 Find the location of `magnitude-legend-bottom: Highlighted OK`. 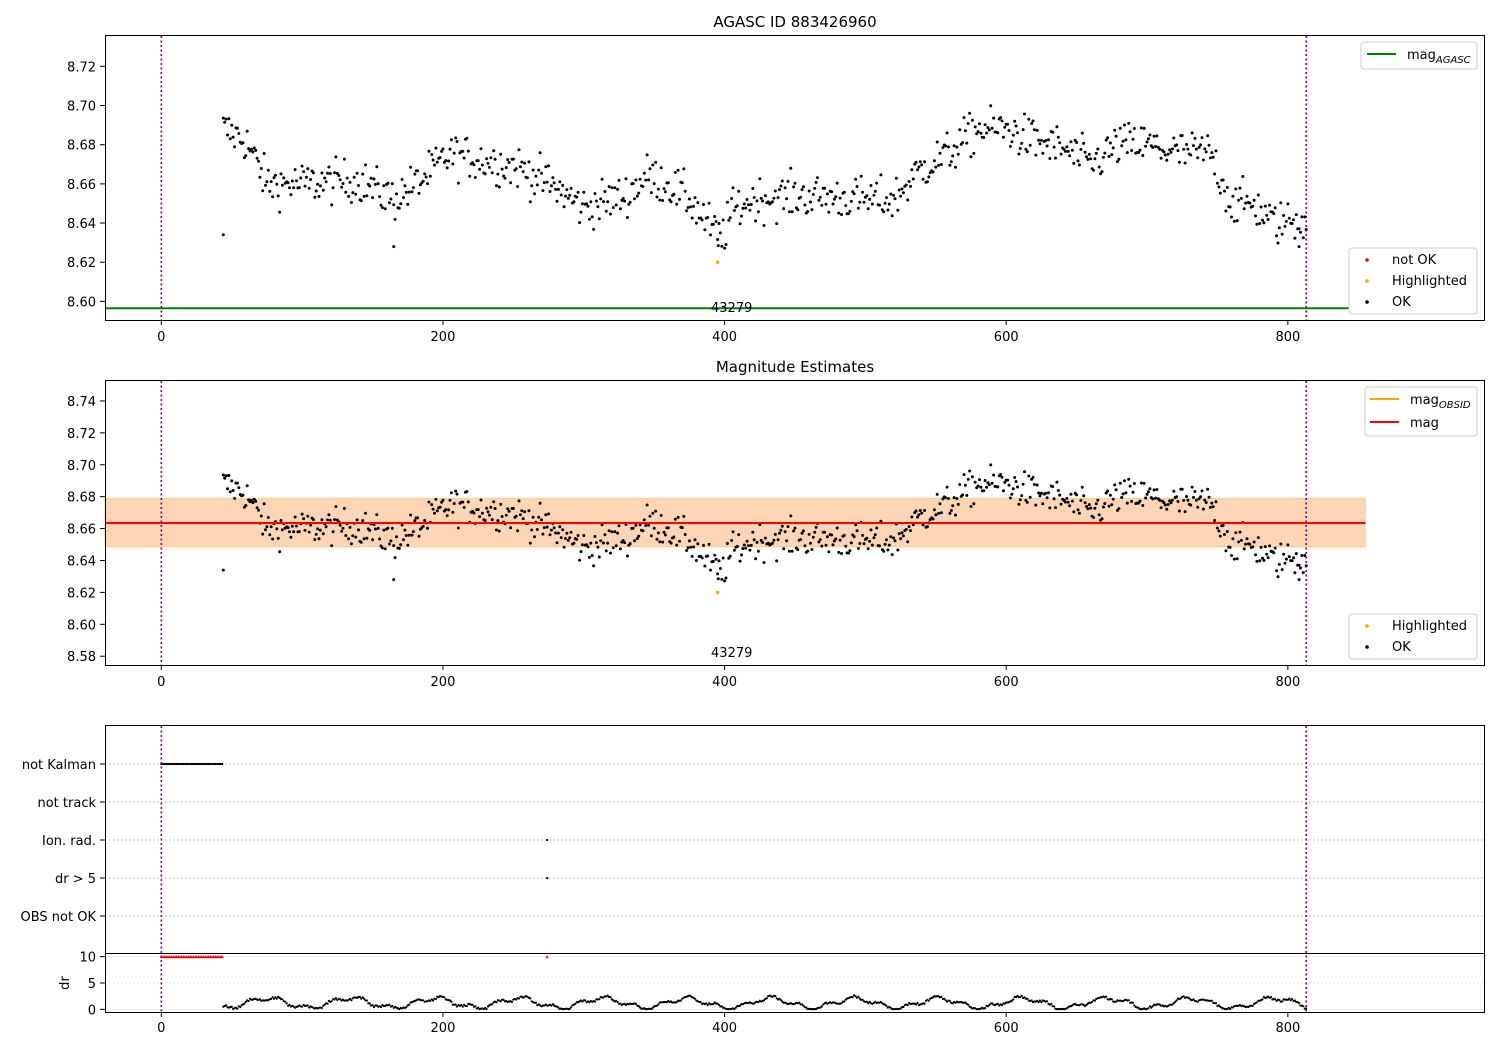

magnitude-legend-bottom: Highlighted OK is located at coordinates (1413, 636).